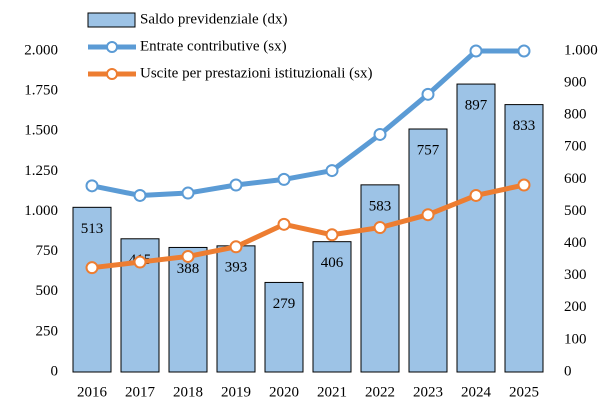  What do you see at coordinates (380, 392) in the screenshot?
I see `x-tick-label: 2022` at bounding box center [380, 392].